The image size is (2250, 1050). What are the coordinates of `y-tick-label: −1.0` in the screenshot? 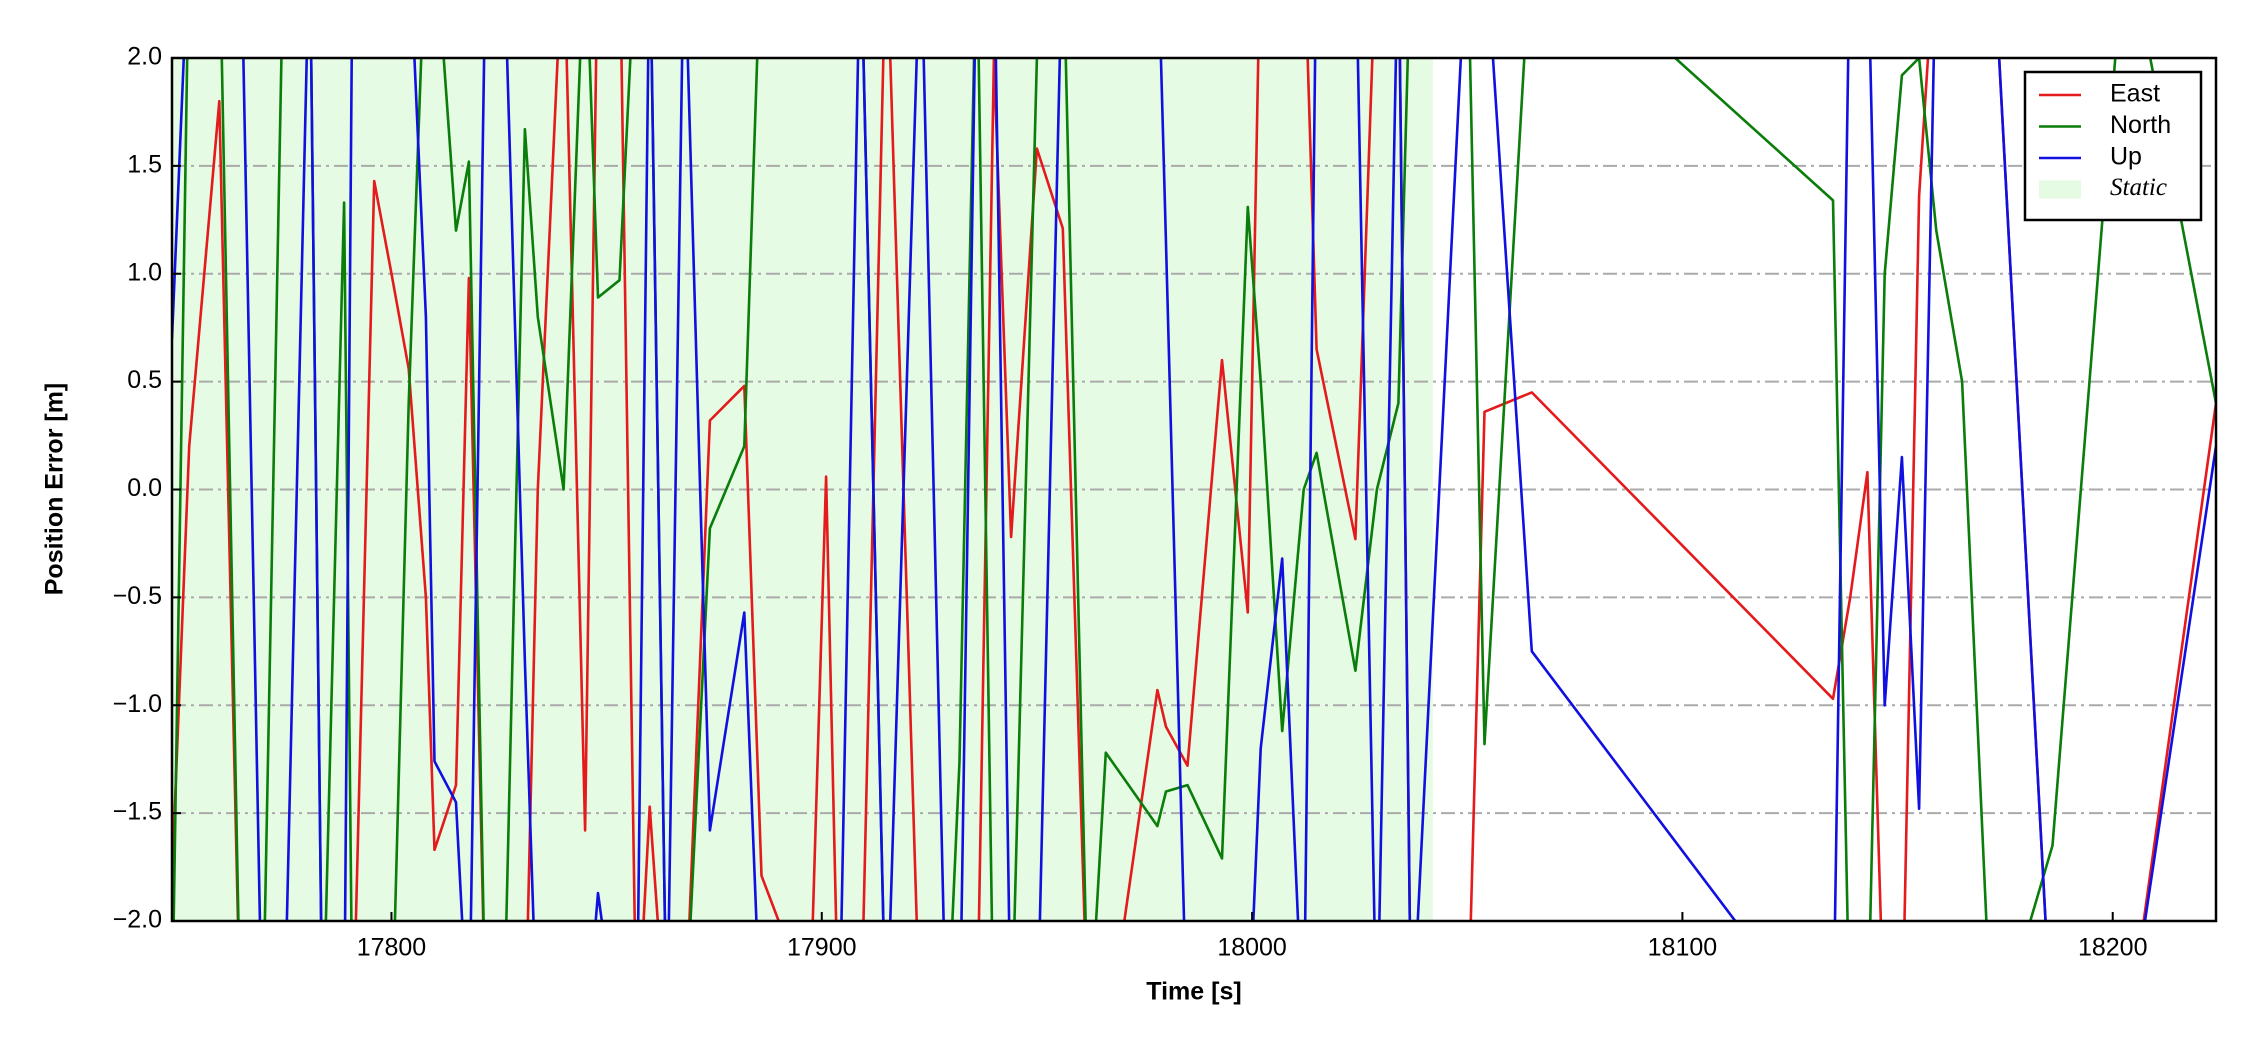 It's located at (137, 704).